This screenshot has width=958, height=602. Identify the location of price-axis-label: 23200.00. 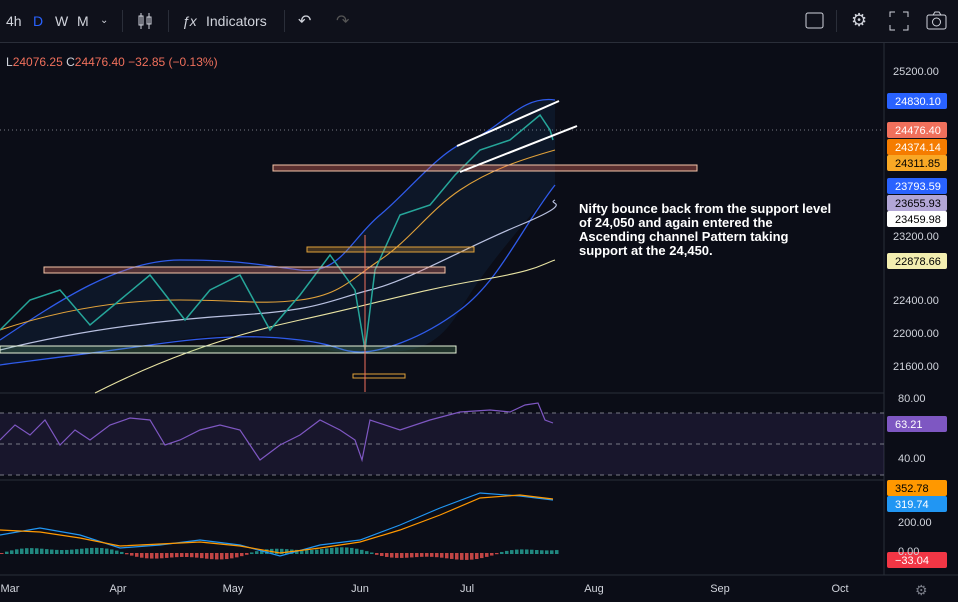
(916, 237).